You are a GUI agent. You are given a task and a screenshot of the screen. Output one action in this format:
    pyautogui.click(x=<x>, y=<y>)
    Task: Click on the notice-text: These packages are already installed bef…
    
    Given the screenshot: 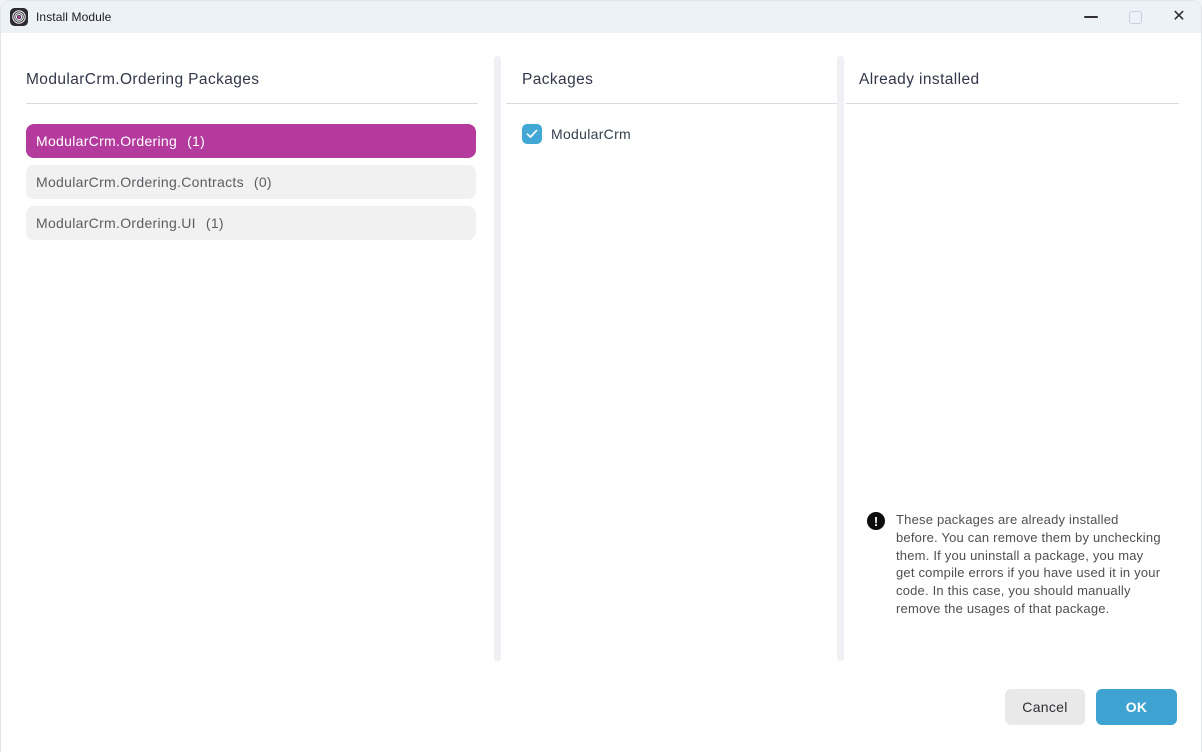 What is the action you would take?
    pyautogui.click(x=1028, y=564)
    